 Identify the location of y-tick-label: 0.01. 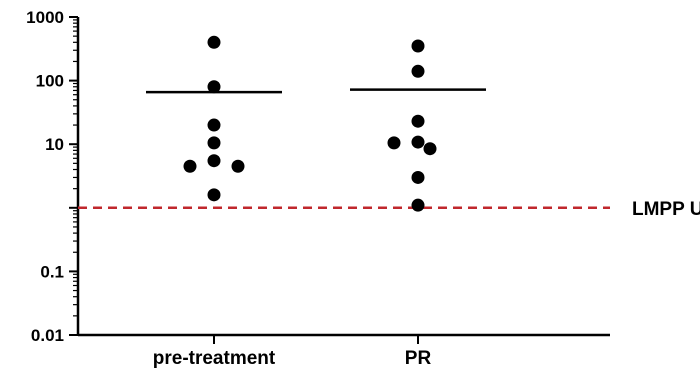
(47, 335).